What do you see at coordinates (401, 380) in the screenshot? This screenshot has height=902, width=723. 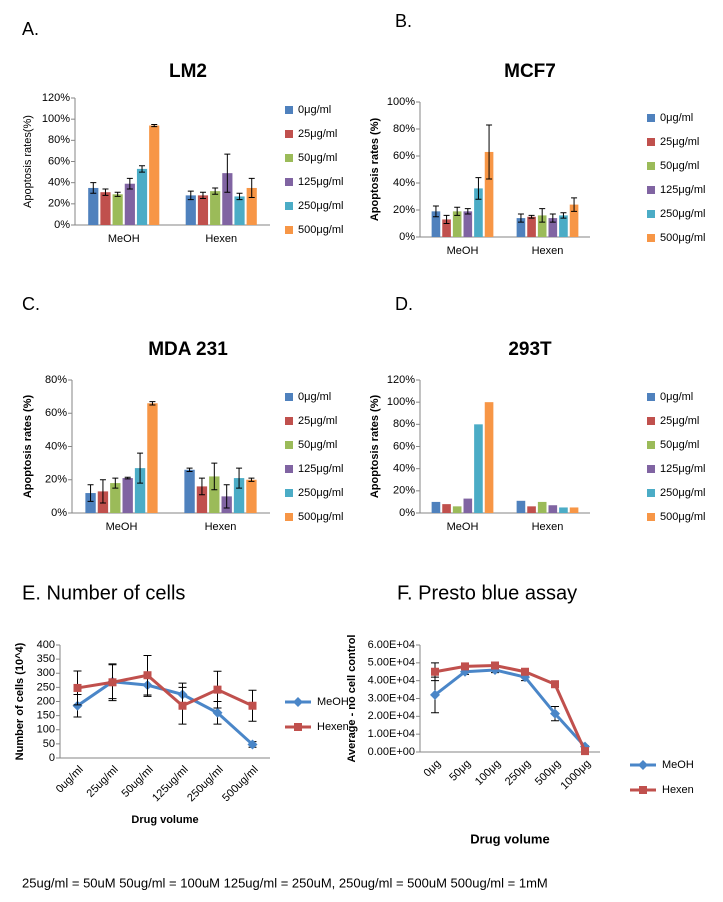 I see `y-tick-label: 120%` at bounding box center [401, 380].